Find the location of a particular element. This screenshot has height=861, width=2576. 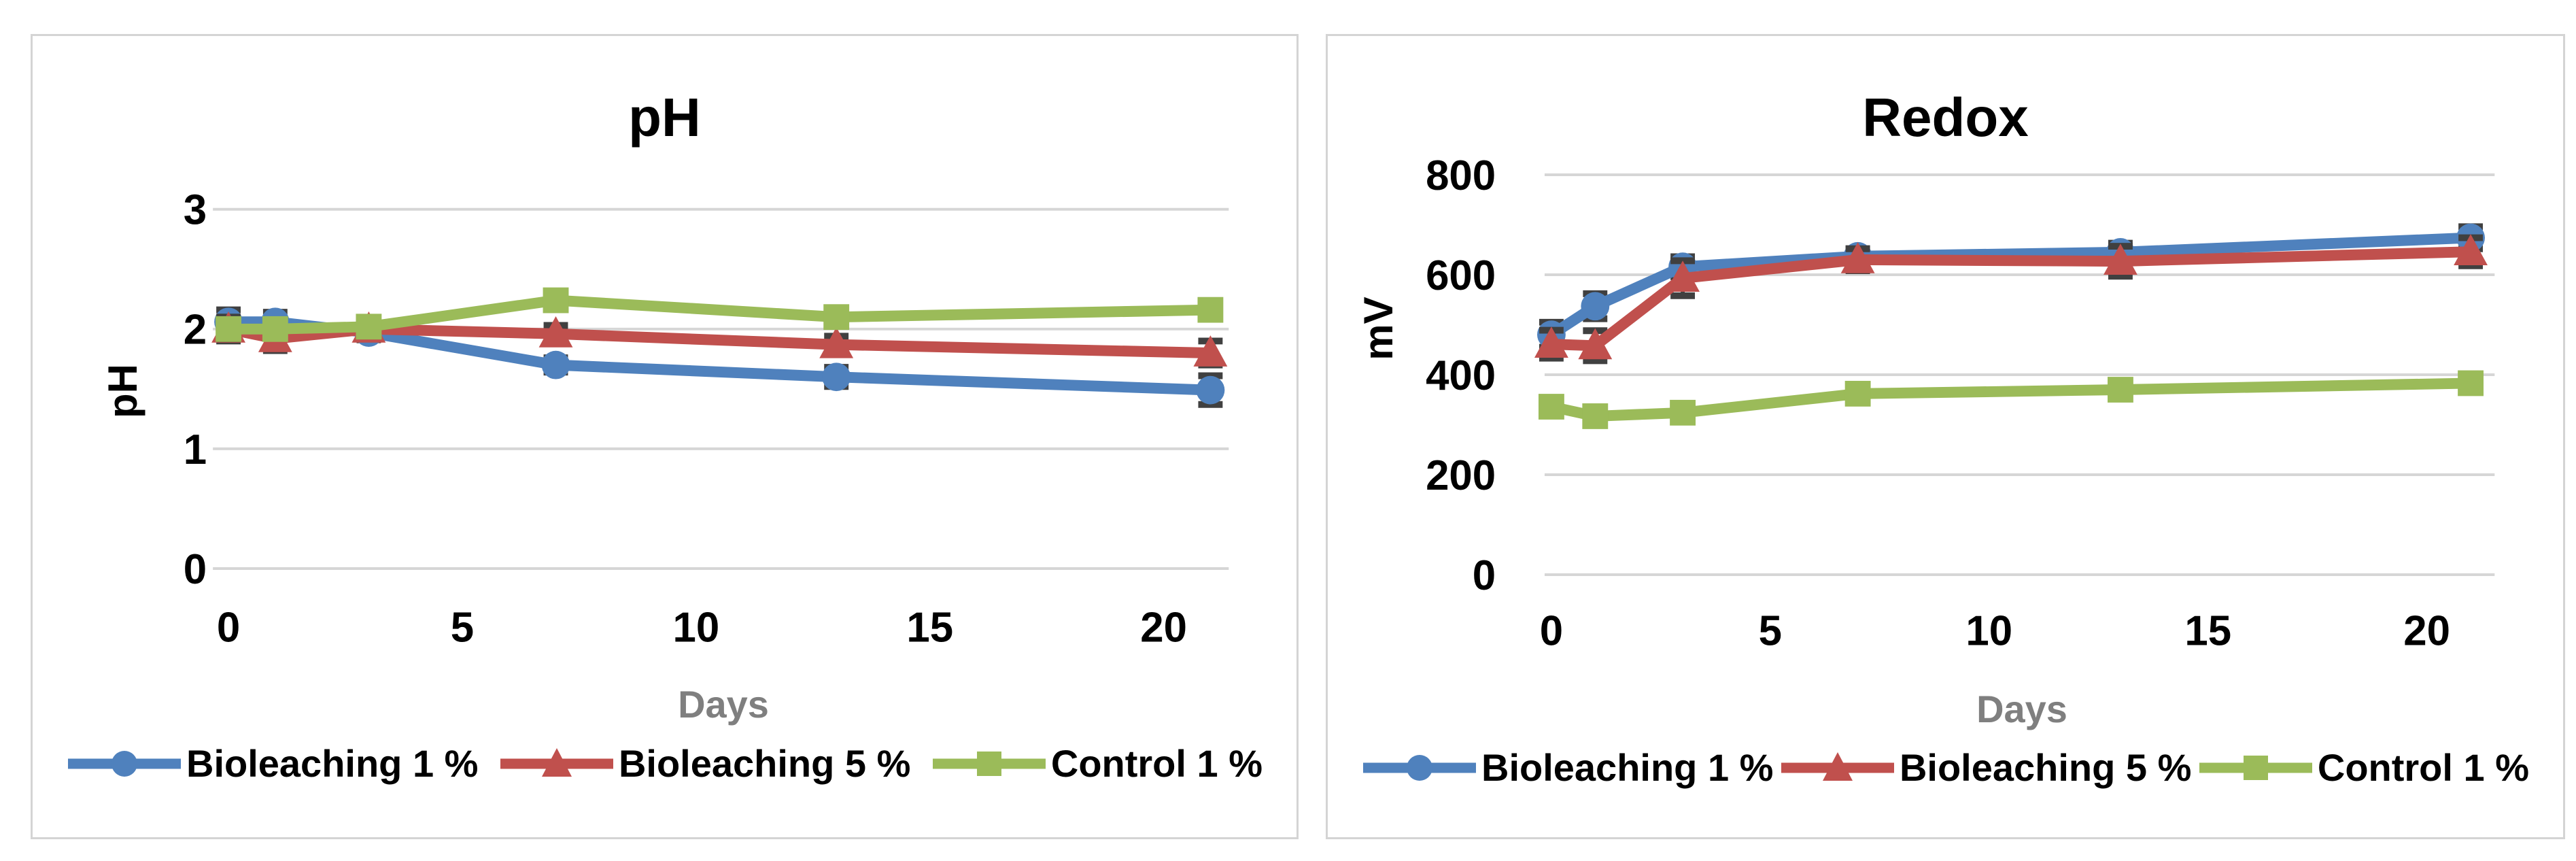

chart-title-ph: pH is located at coordinates (664, 117).